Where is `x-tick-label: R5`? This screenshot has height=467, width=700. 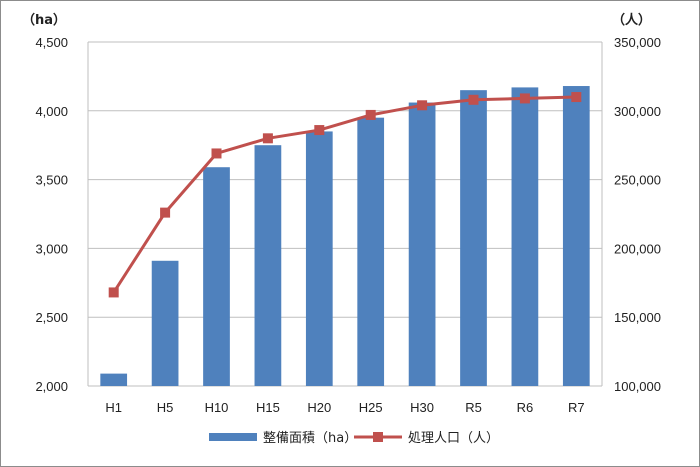 x-tick-label: R5 is located at coordinates (473, 407).